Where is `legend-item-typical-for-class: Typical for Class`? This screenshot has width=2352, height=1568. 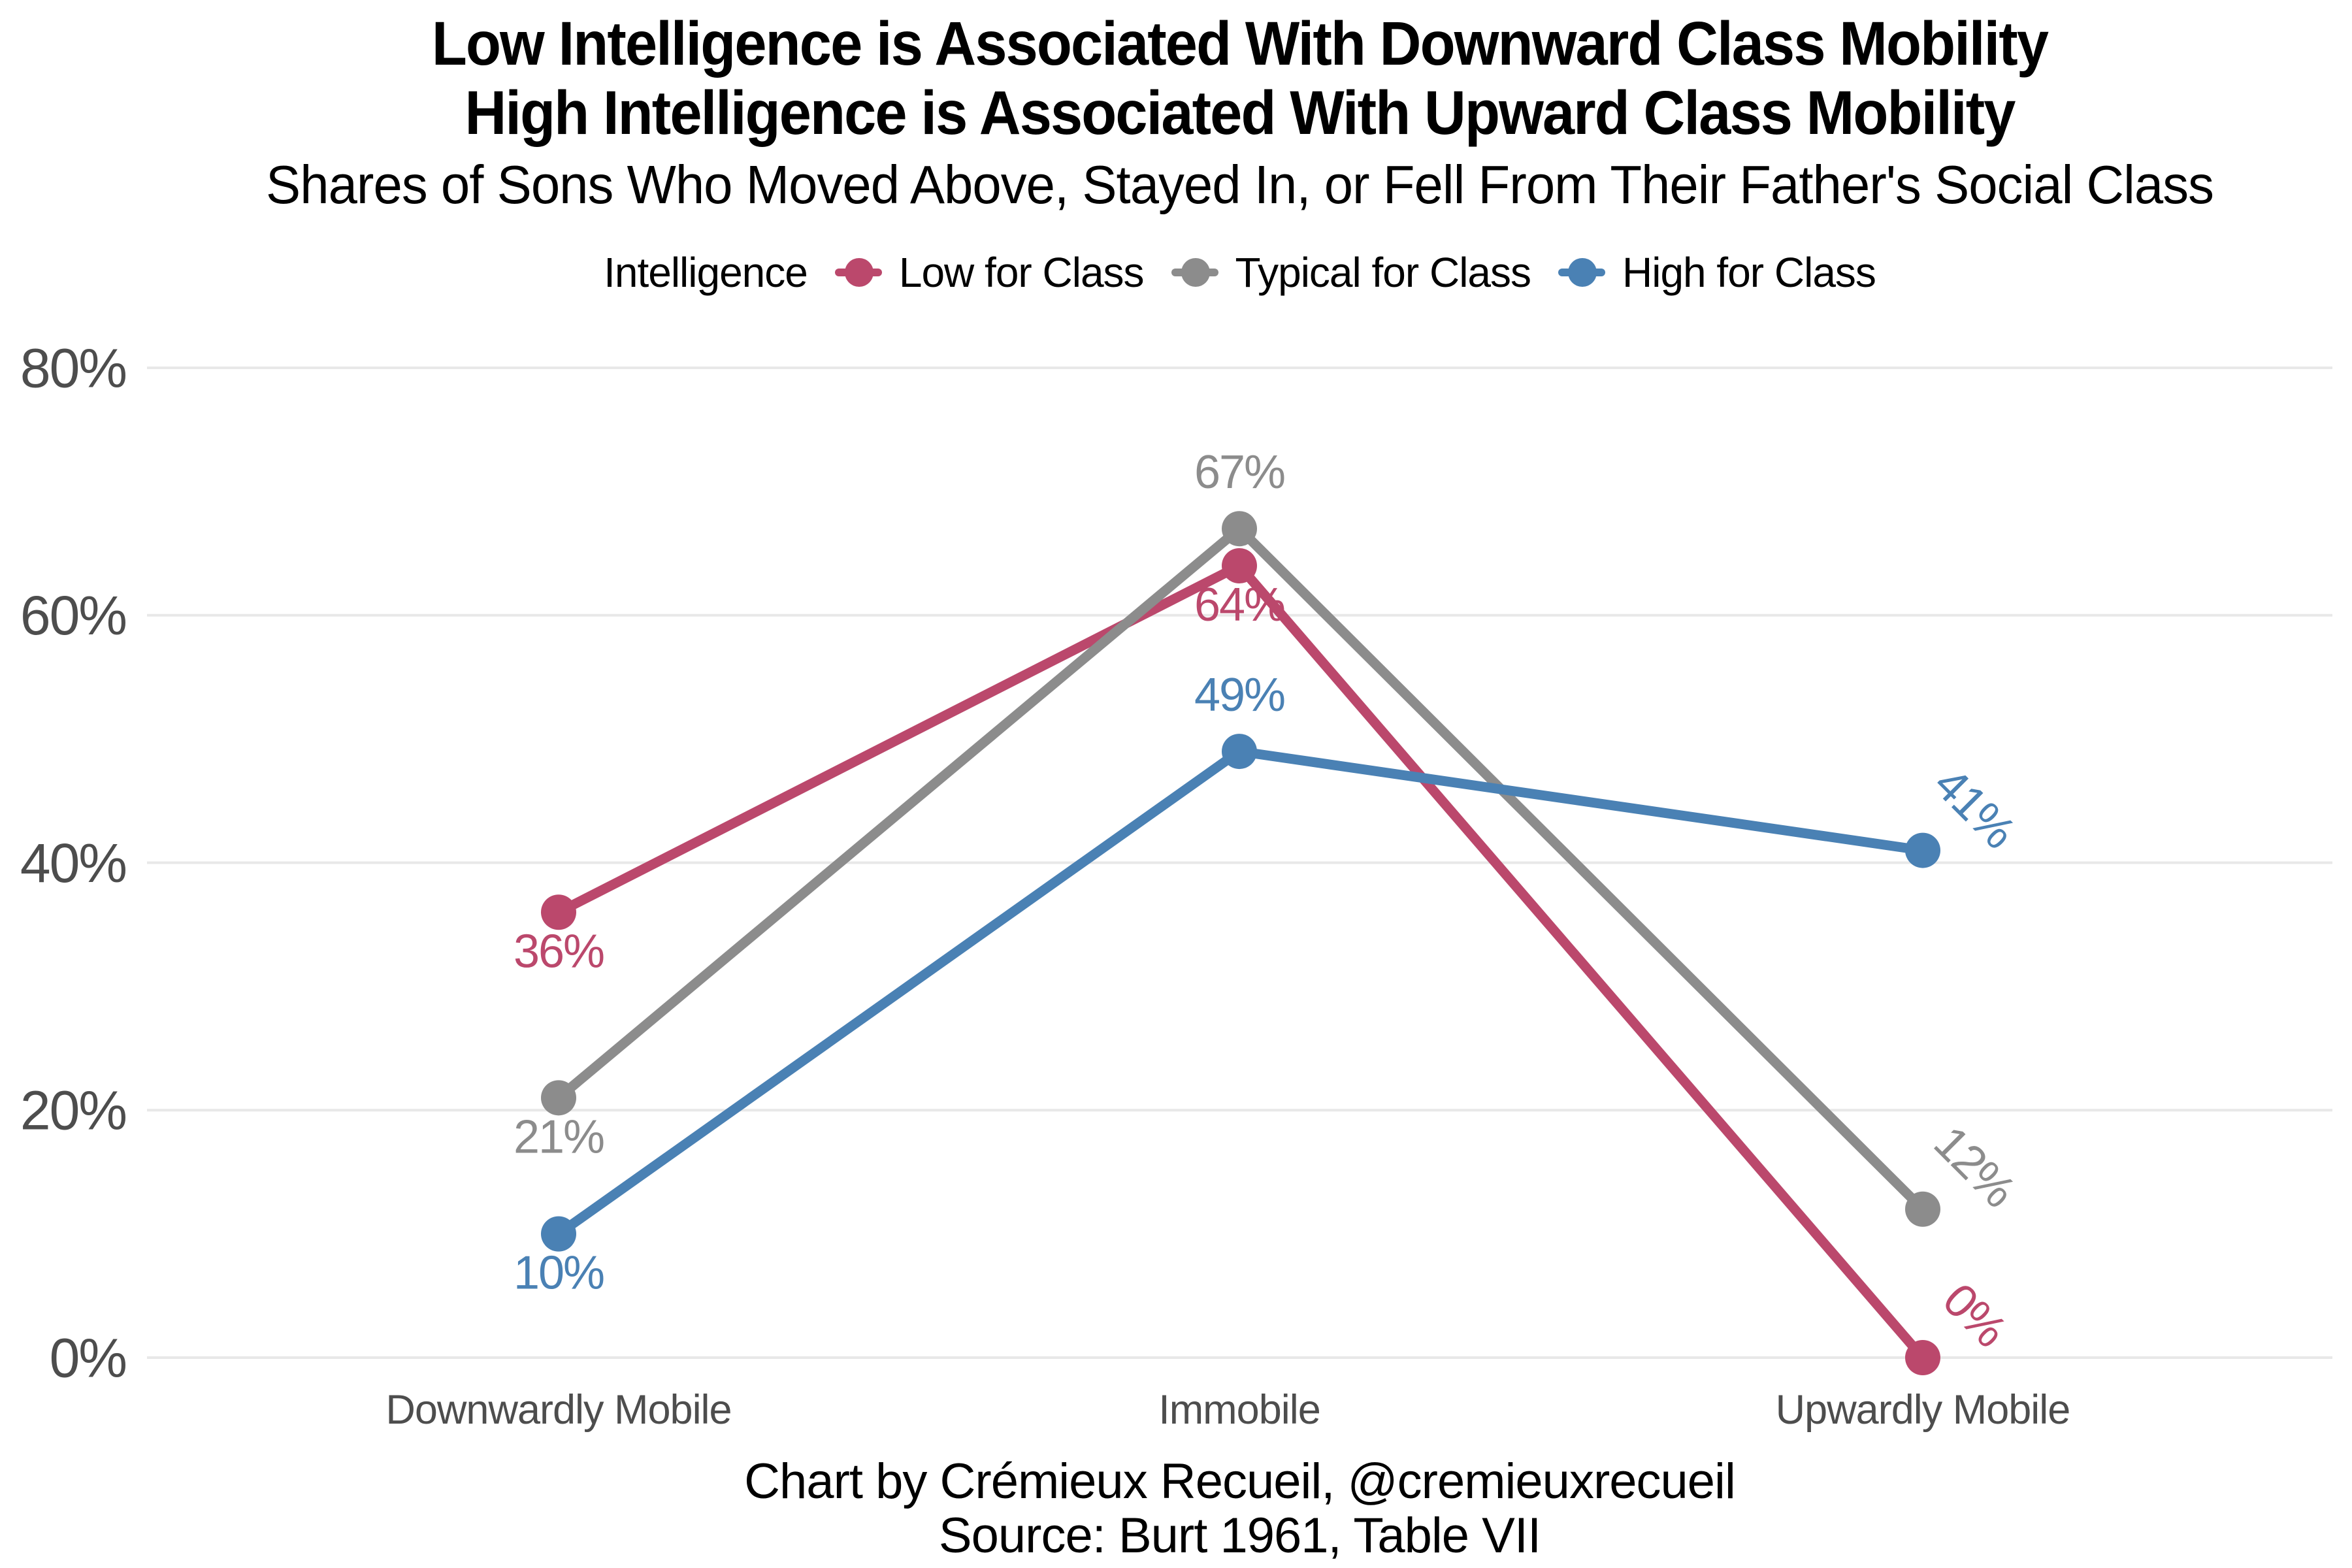
legend-item-typical-for-class: Typical for Class is located at coordinates (1351, 272).